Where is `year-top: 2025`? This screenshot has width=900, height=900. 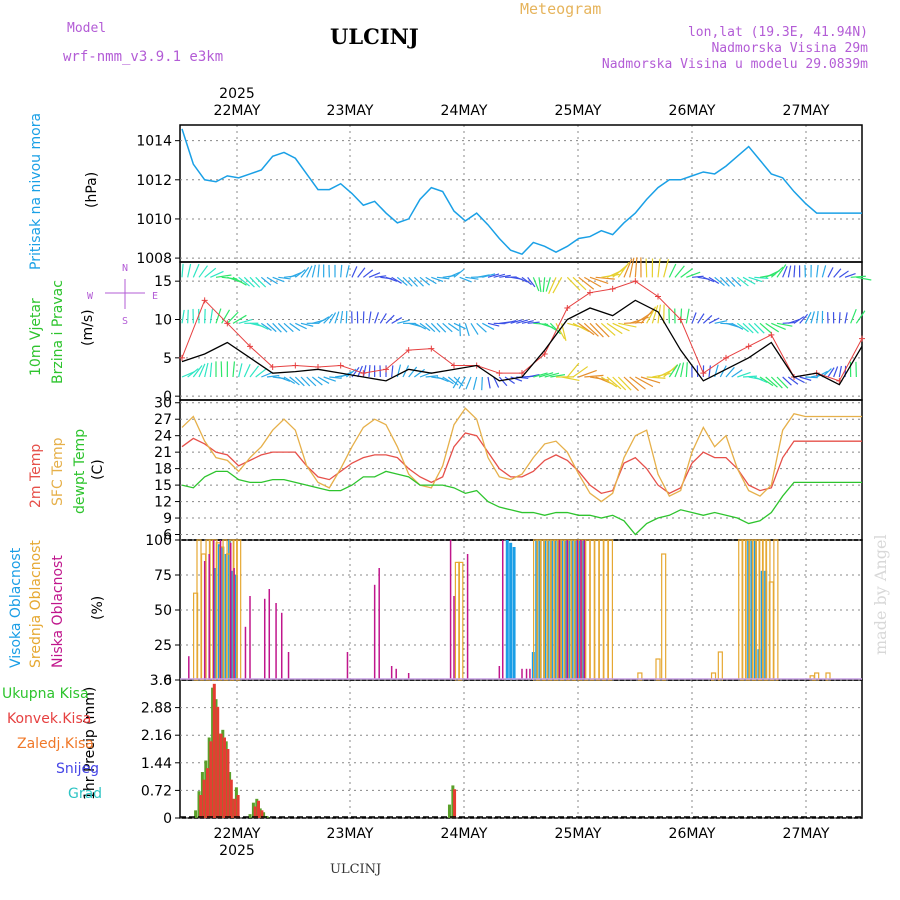 year-top: 2025 is located at coordinates (237, 94).